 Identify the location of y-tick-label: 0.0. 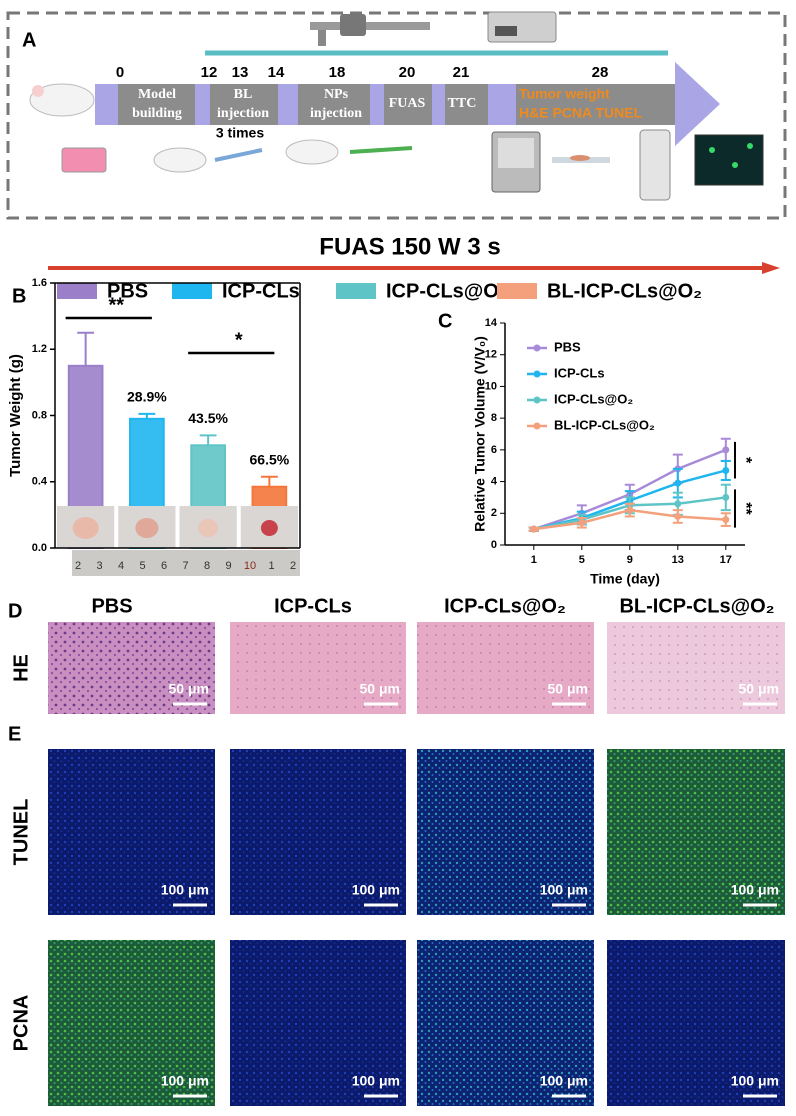
(39, 548).